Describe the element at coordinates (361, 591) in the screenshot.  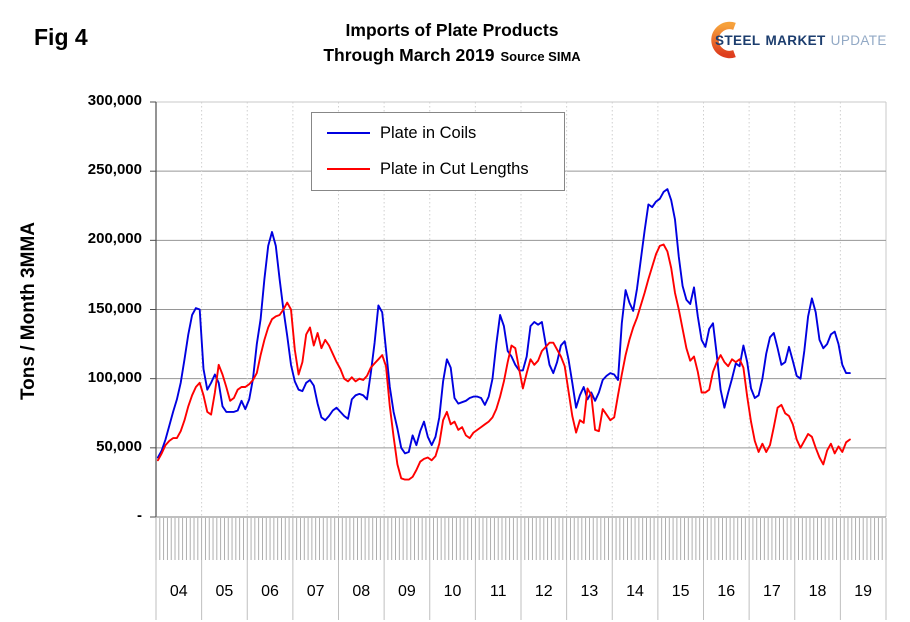
I see `x-year-label: 08` at that location.